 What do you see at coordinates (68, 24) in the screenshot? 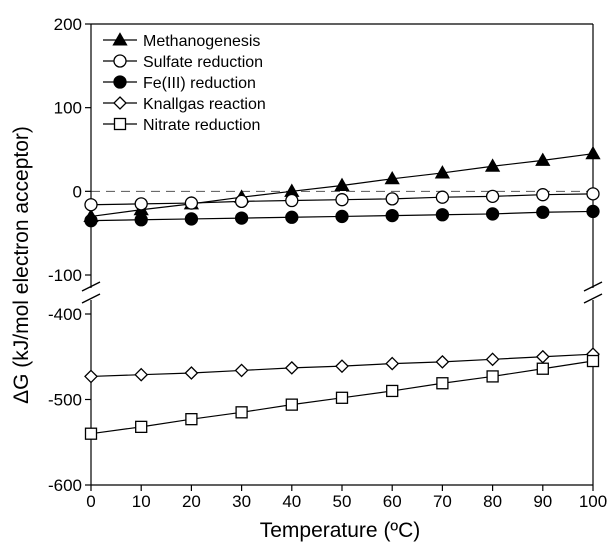
I see `y-tick-label: 200` at bounding box center [68, 24].